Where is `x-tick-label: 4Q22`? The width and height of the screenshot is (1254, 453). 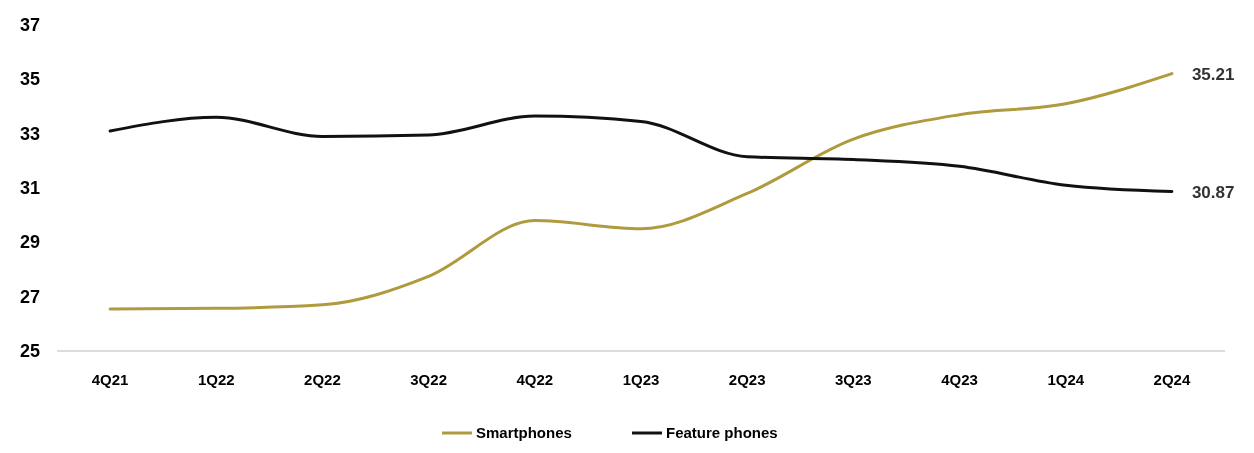
x-tick-label: 4Q22 is located at coordinates (535, 379).